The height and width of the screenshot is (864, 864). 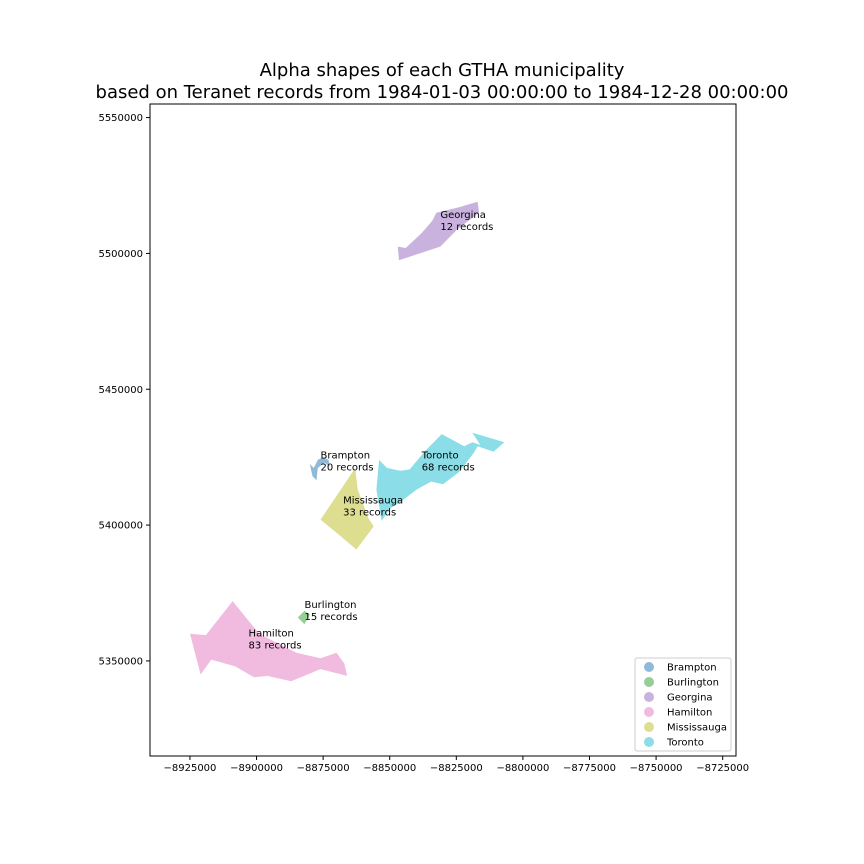 I want to click on legend-marker-hamilton, so click(x=649, y=712).